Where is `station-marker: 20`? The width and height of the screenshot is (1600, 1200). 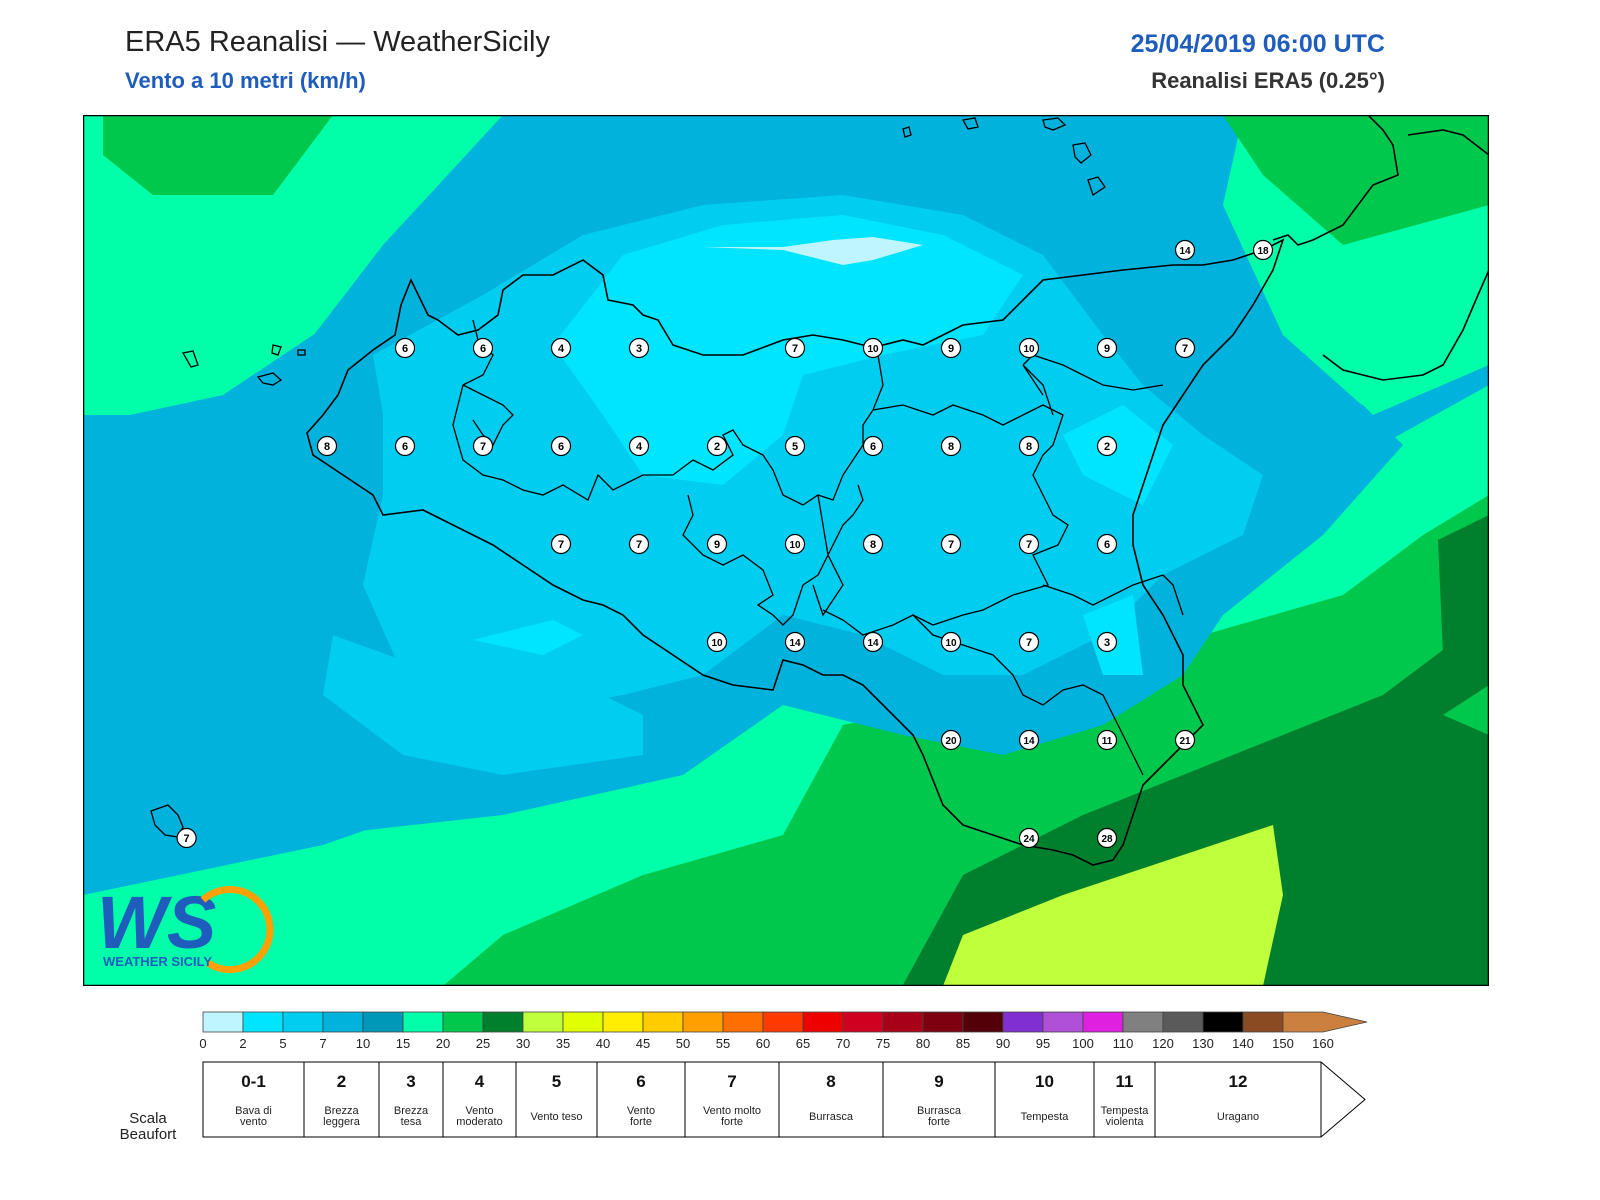
station-marker: 20 is located at coordinates (951, 740).